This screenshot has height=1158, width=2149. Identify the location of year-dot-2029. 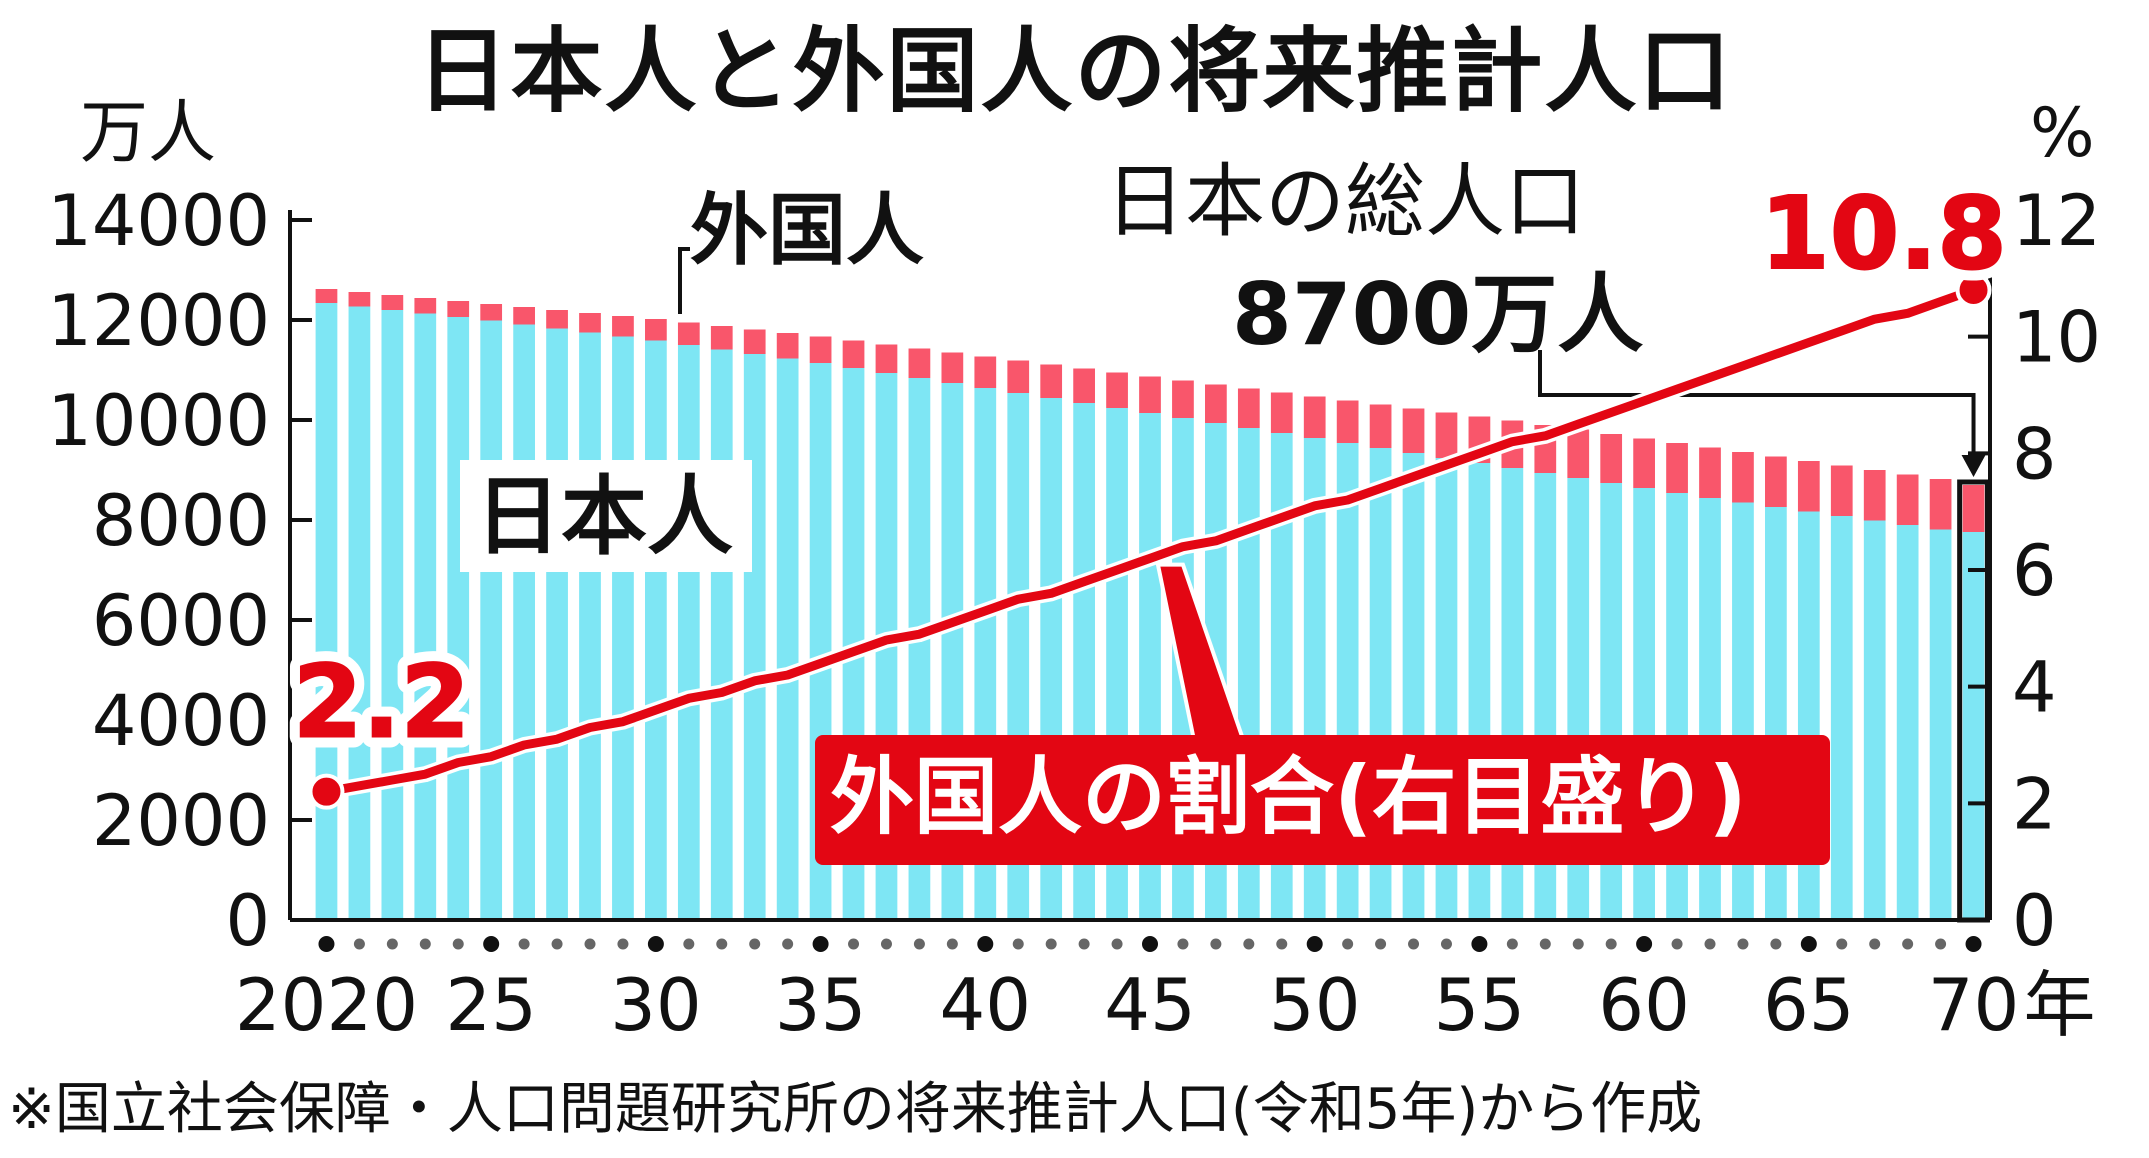
(623, 944).